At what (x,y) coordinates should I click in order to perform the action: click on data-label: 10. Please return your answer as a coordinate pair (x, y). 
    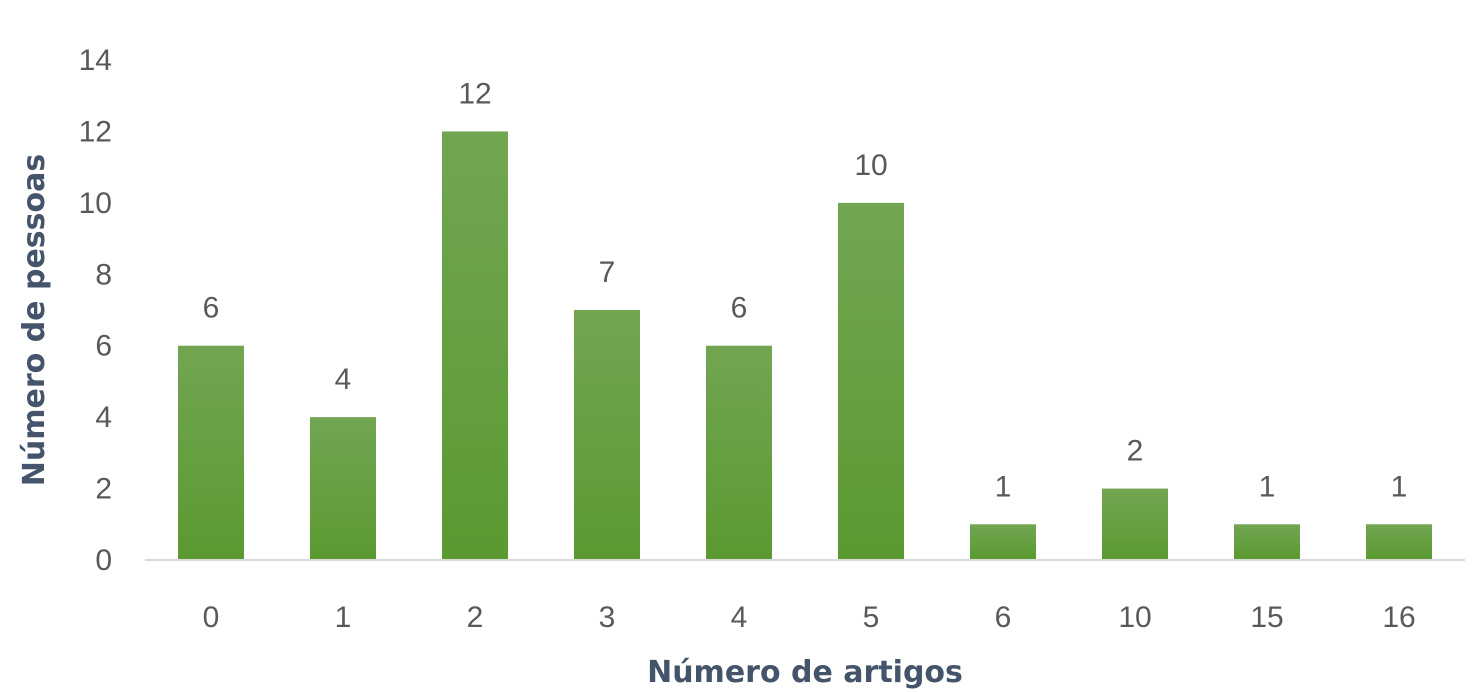
    Looking at the image, I should click on (870, 165).